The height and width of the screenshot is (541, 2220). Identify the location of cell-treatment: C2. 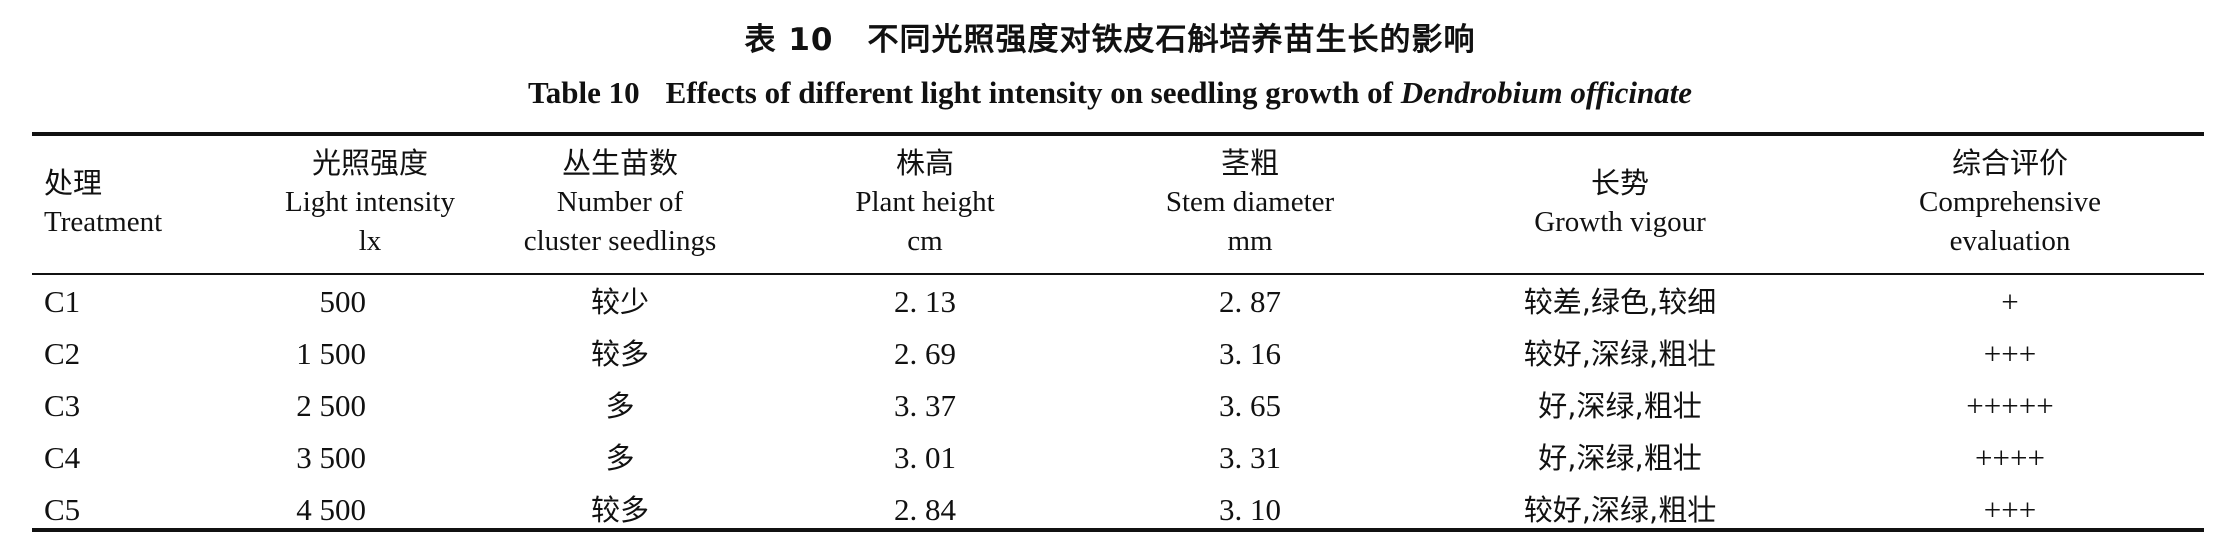
(62, 353).